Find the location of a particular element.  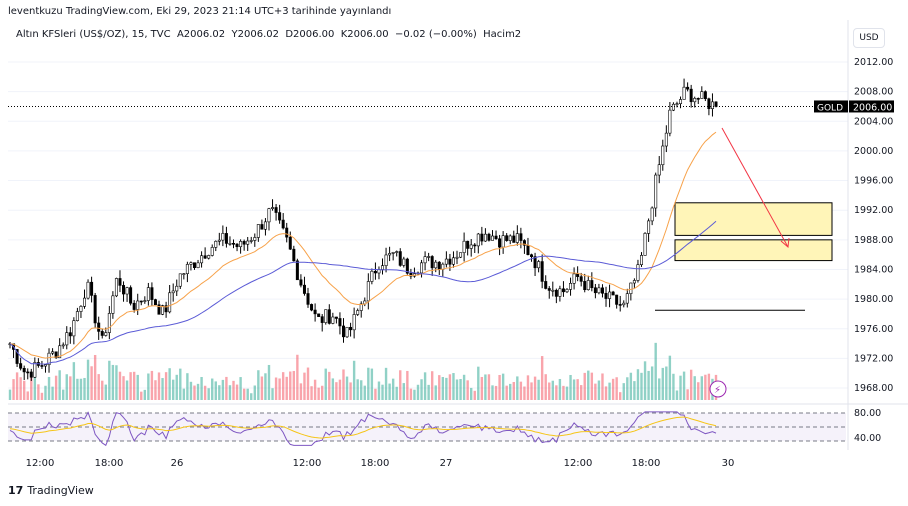

price-tick: 1980.00 is located at coordinates (873, 299).